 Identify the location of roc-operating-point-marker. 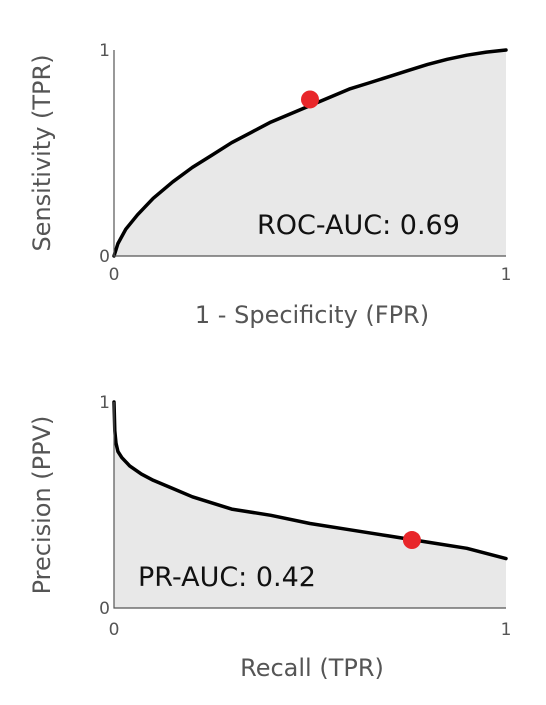
(310, 99).